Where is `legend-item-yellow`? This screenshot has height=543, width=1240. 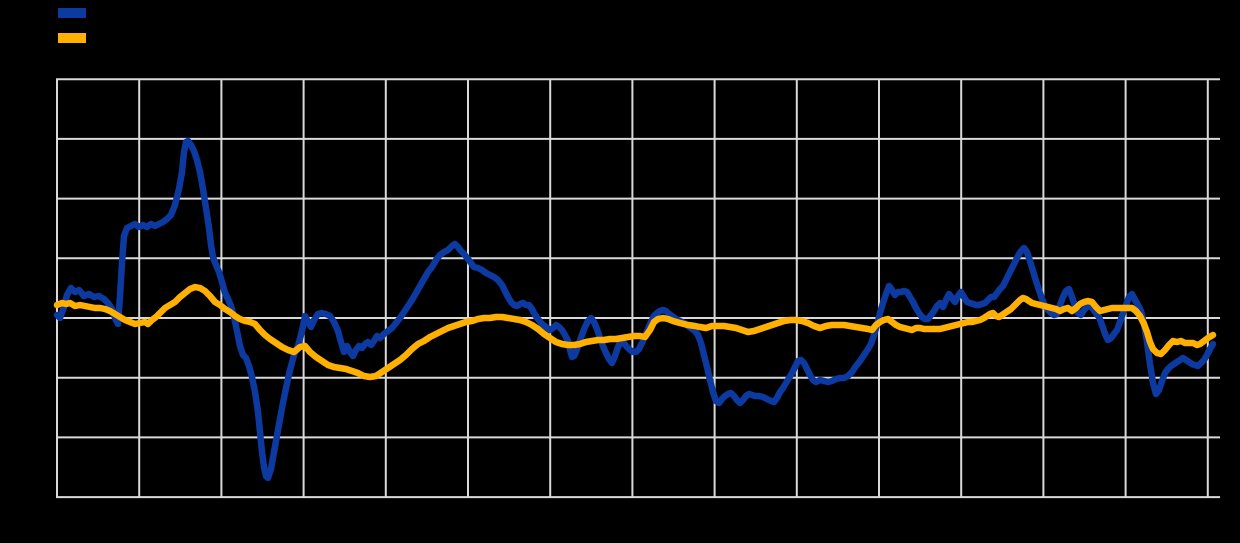
legend-item-yellow is located at coordinates (77, 38).